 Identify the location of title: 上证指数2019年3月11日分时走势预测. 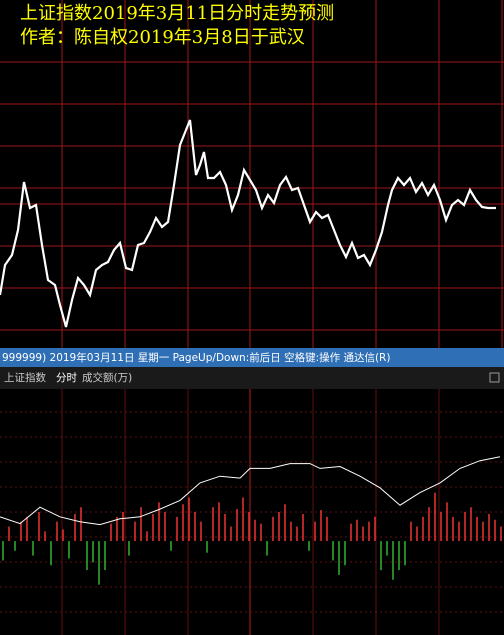
(177, 13).